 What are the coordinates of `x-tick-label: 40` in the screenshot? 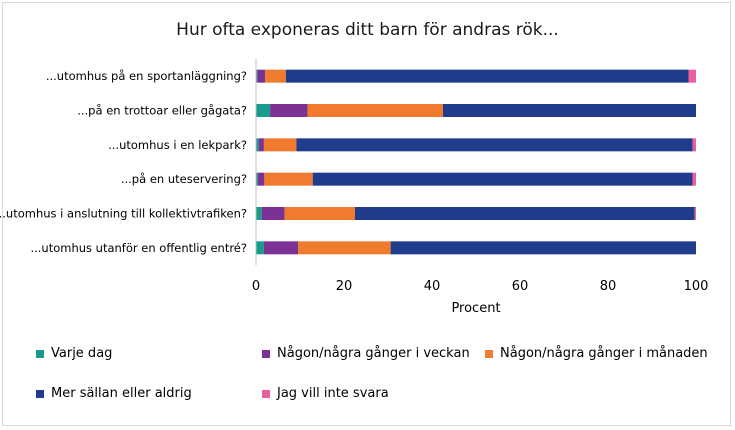 It's located at (432, 286).